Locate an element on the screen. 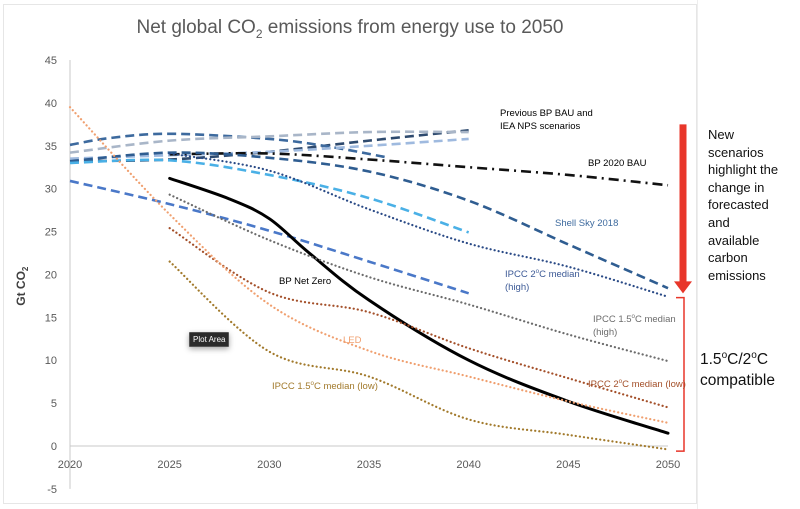  series-line-previous-scenario-light-blue is located at coordinates (269, 148).